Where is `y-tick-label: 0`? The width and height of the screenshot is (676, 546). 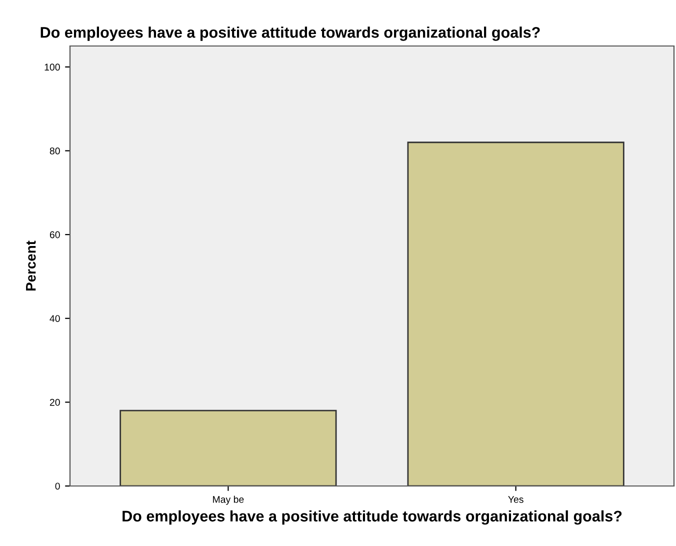 y-tick-label: 0 is located at coordinates (57, 486).